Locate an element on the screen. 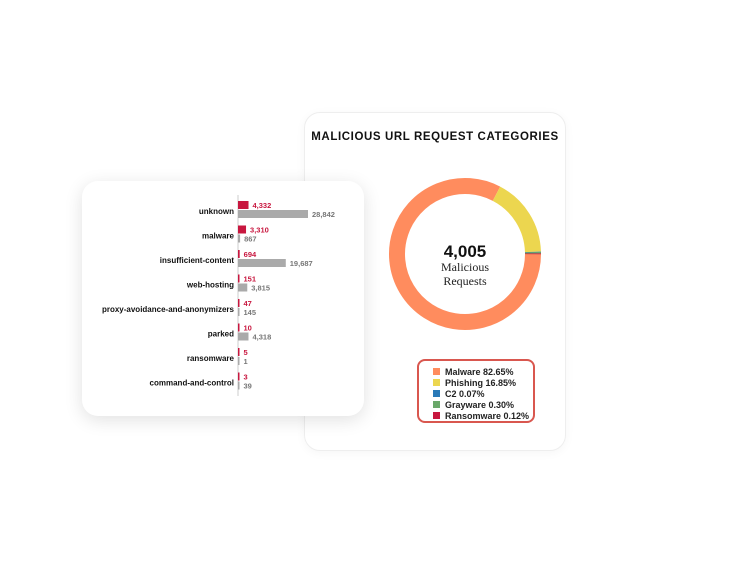  legend-item: Phishing 16.85% is located at coordinates (483, 382).